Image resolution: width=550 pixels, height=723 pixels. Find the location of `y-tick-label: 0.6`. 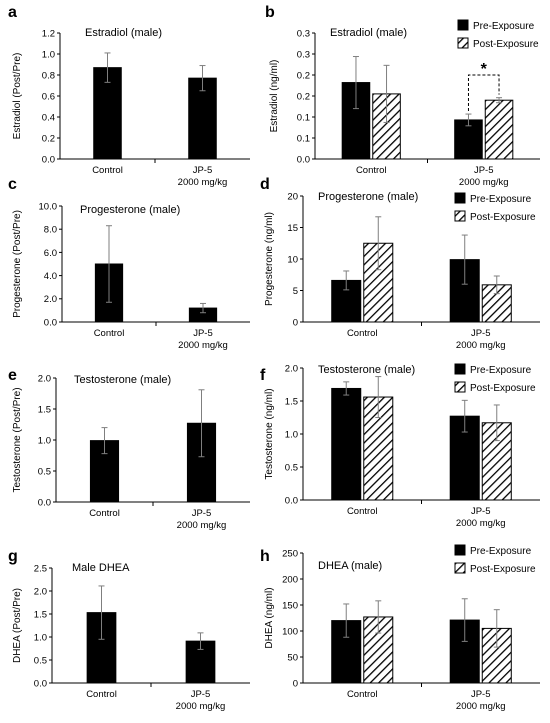

y-tick-label: 0.6 is located at coordinates (48, 96).